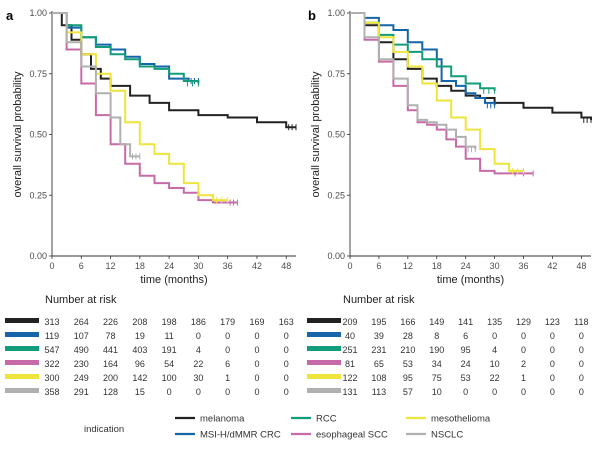  What do you see at coordinates (198, 364) in the screenshot?
I see `risk-count: 22` at bounding box center [198, 364].